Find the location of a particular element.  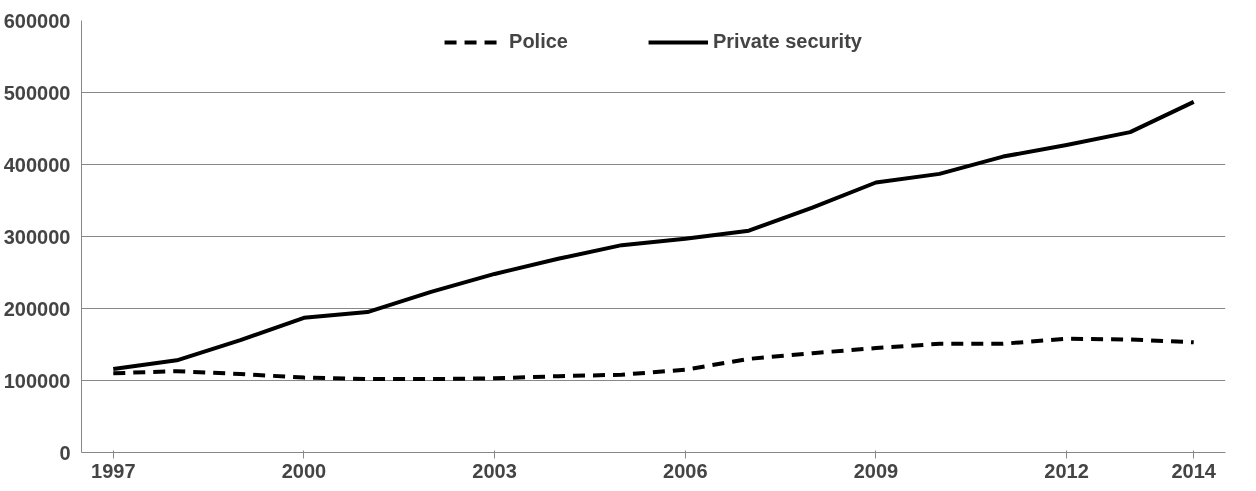

x-tick-label: 1997 is located at coordinates (113, 470).